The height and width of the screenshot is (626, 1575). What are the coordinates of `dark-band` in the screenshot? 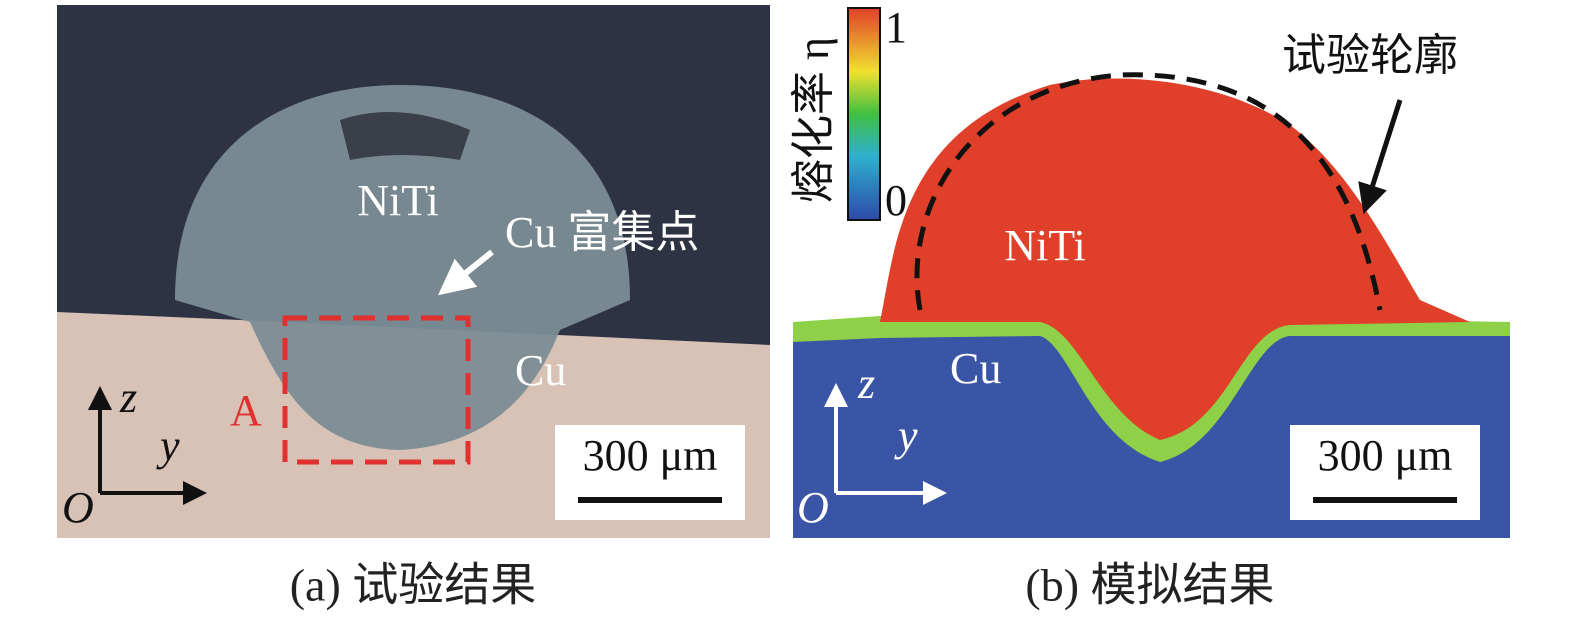 It's located at (405, 136).